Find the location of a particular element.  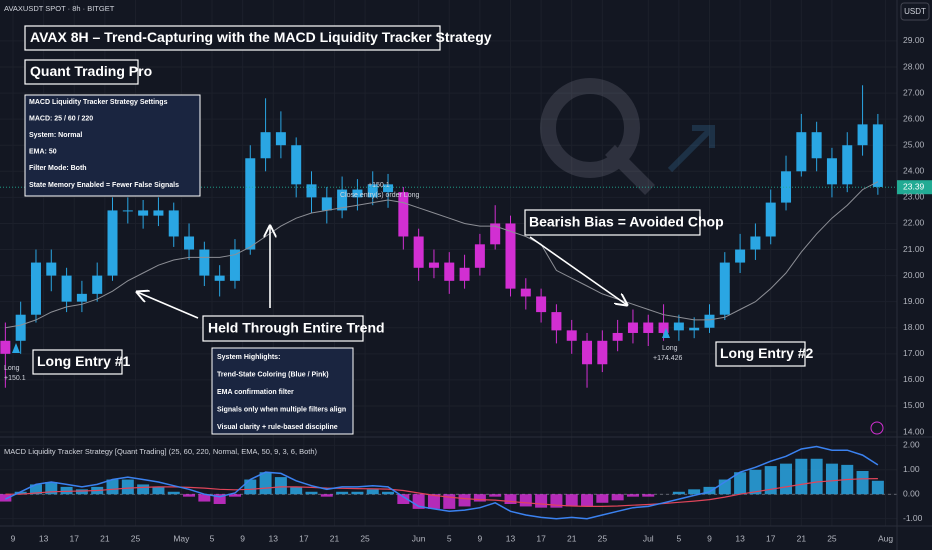

highlights-box is located at coordinates (282, 391).